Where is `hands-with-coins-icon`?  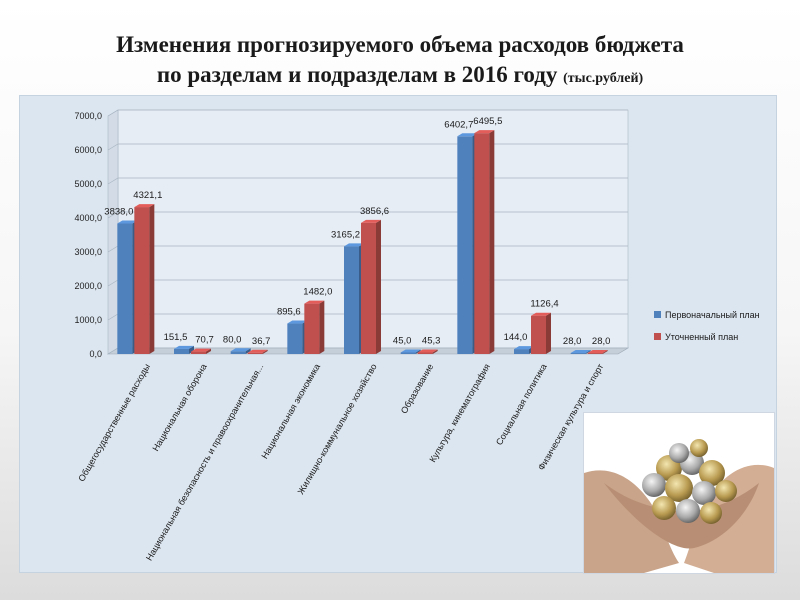
hands-with-coins-icon is located at coordinates (679, 506).